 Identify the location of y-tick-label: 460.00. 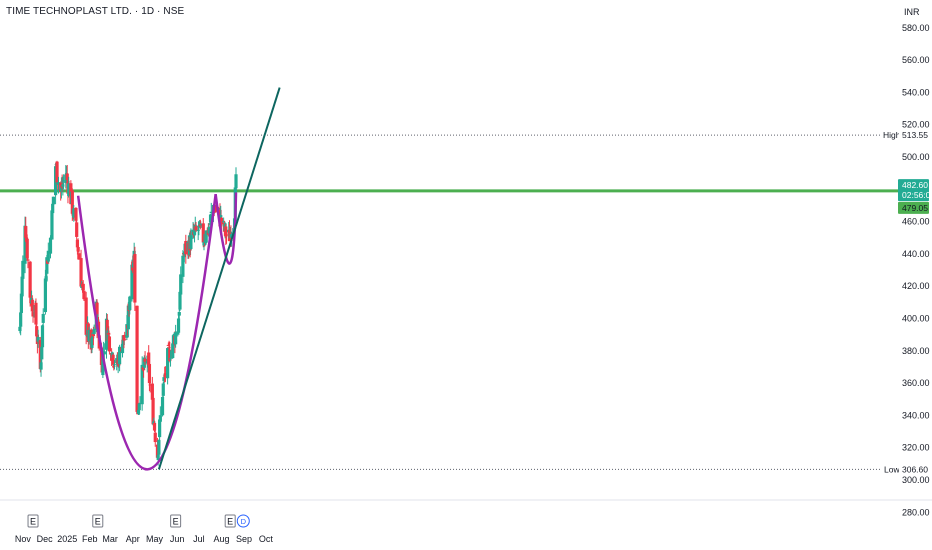
(916, 222).